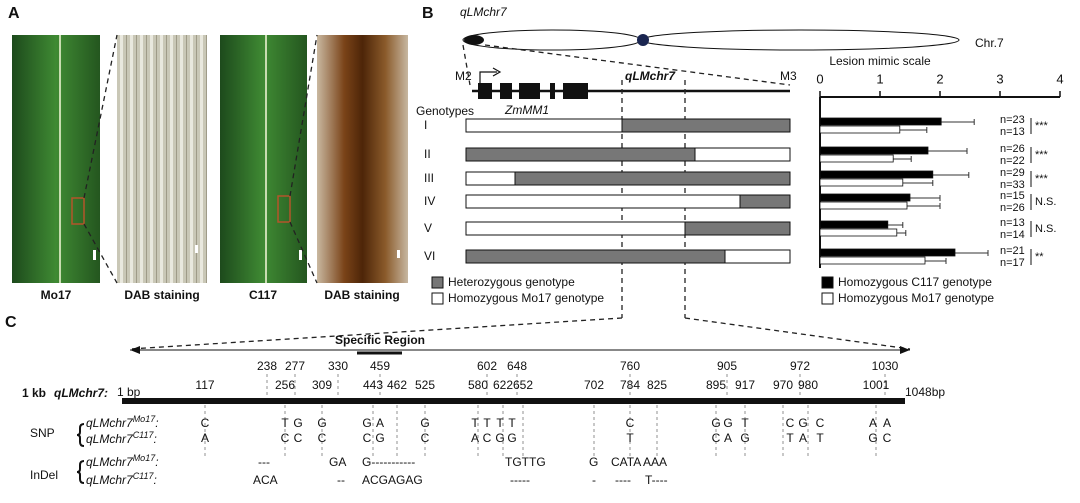 Image resolution: width=1080 pixels, height=503 pixels. Describe the element at coordinates (511, 282) in the screenshot. I see `legend-label: Heterozygous genotype` at that location.